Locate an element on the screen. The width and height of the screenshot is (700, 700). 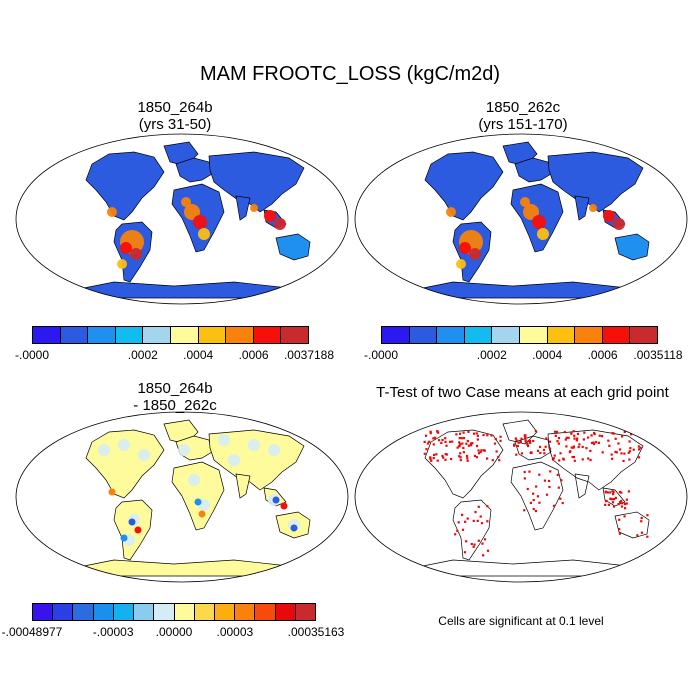
landmass-layer is located at coordinates (191, 220).